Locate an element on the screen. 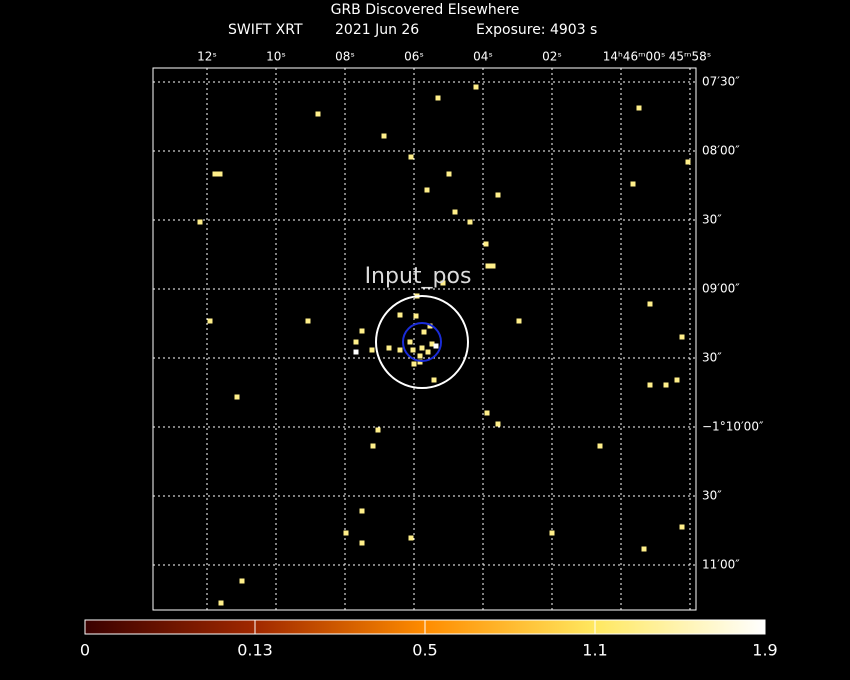  ra-label: 14ʰ46ᵐ00ˢ is located at coordinates (634, 57).